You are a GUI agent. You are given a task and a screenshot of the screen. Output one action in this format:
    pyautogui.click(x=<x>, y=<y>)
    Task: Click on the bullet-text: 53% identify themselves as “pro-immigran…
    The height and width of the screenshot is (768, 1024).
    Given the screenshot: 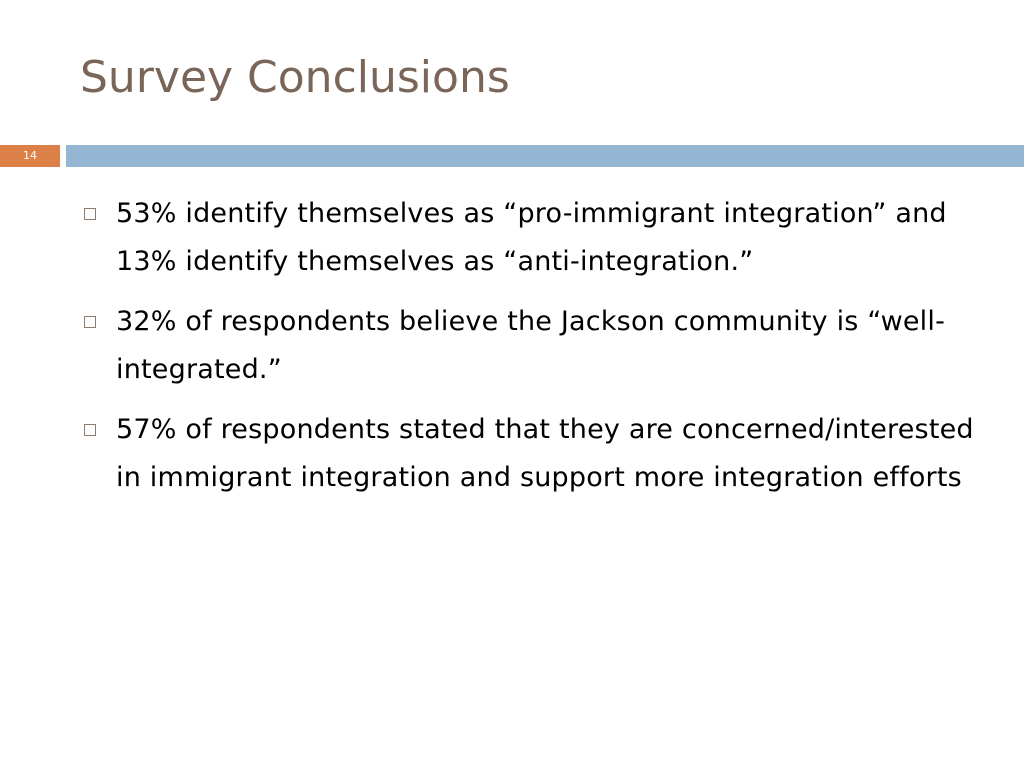 What is the action you would take?
    pyautogui.click(x=531, y=237)
    